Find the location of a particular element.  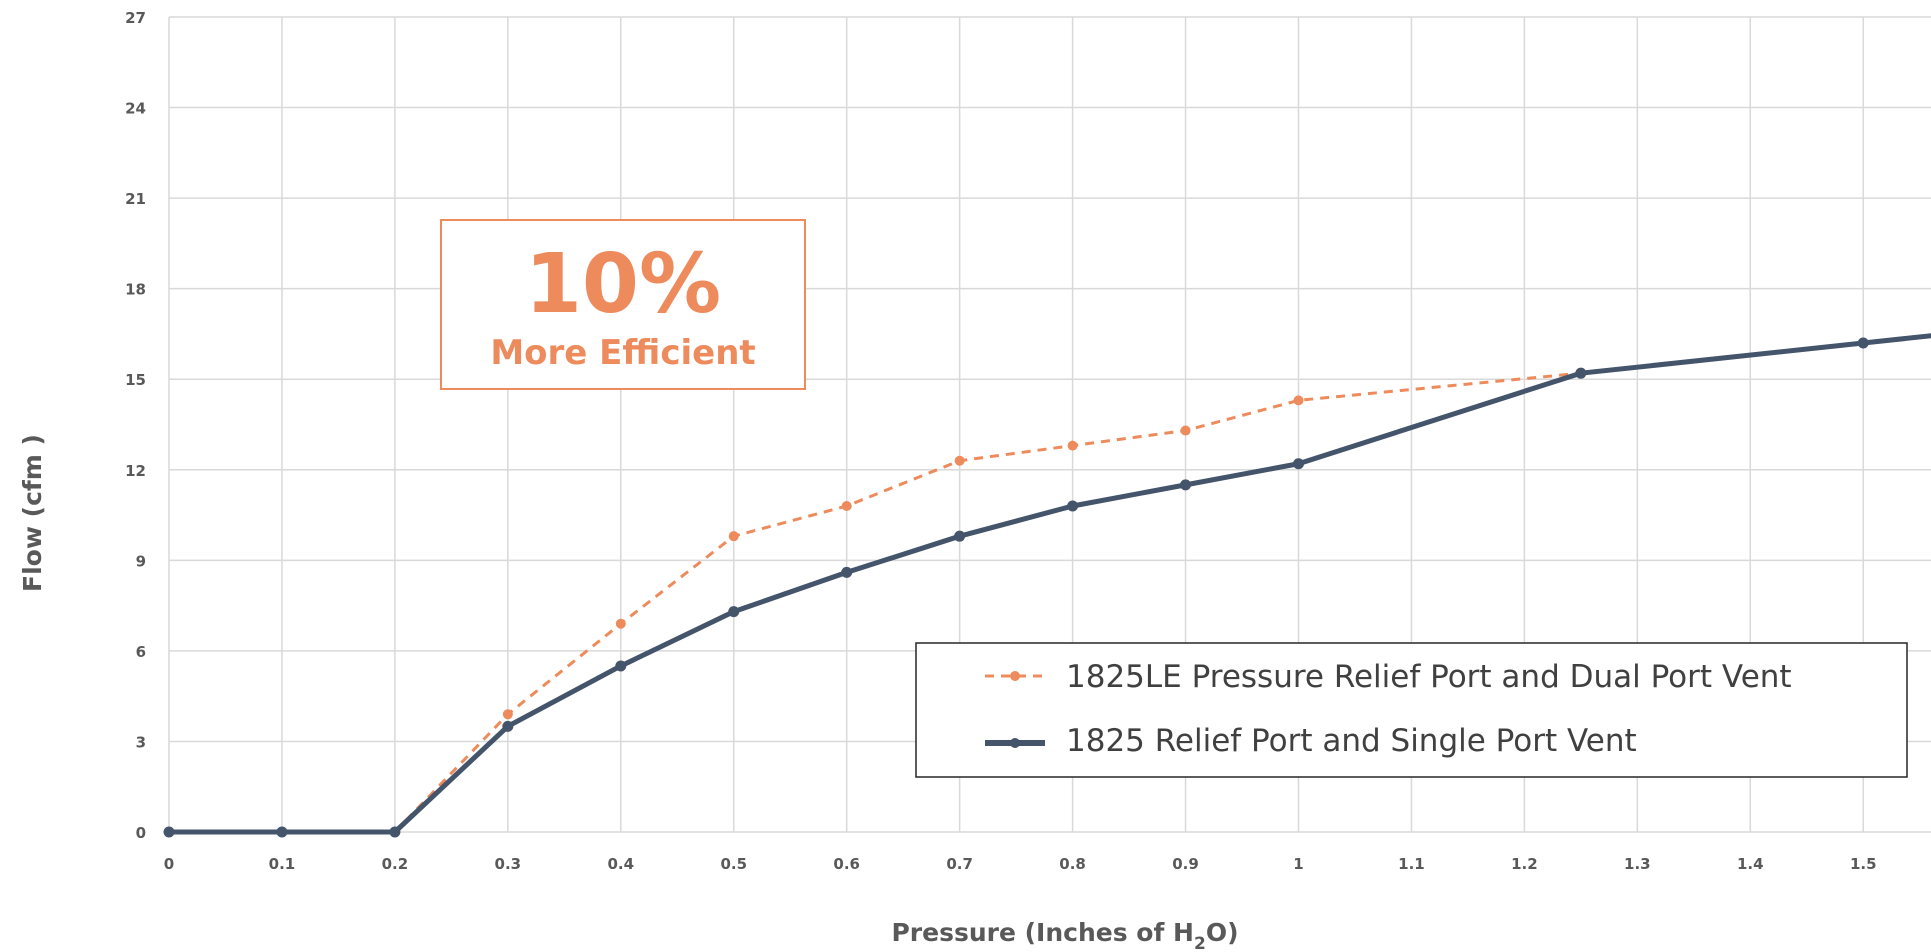

callout-box is located at coordinates (623, 304).